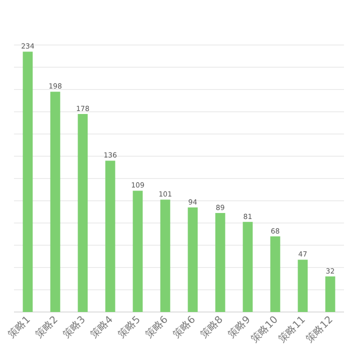 Image resolution: width=350 pixels, height=350 pixels. What do you see at coordinates (129, 327) in the screenshot?
I see `x-tick-label: 策略5` at bounding box center [129, 327].